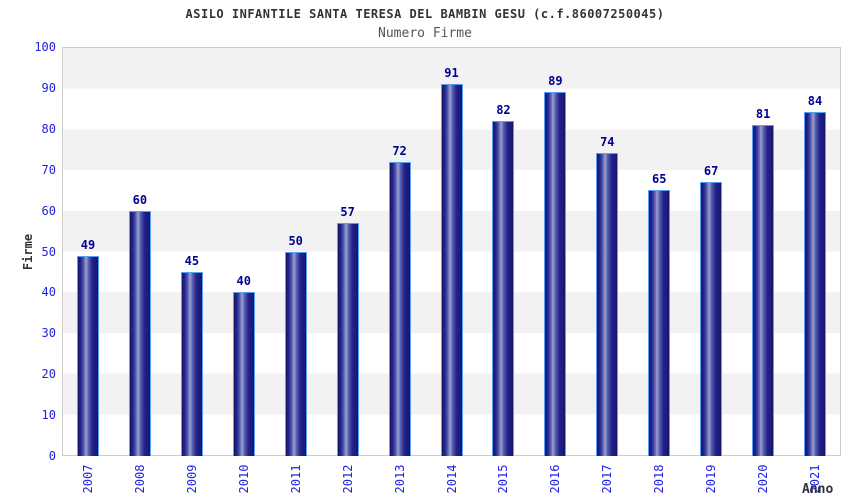 This screenshot has height=500, width=850. Describe the element at coordinates (243, 374) in the screenshot. I see `bar-2010` at that location.